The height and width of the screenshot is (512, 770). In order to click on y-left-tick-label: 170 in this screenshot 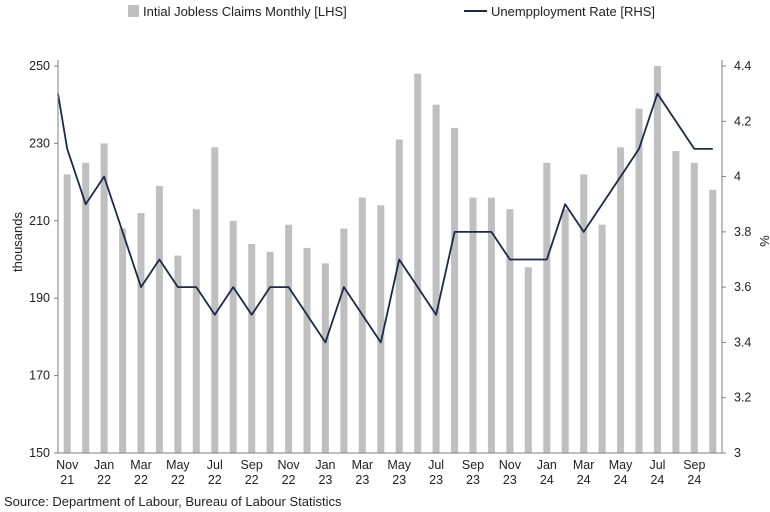, I will do `click(39, 376)`.